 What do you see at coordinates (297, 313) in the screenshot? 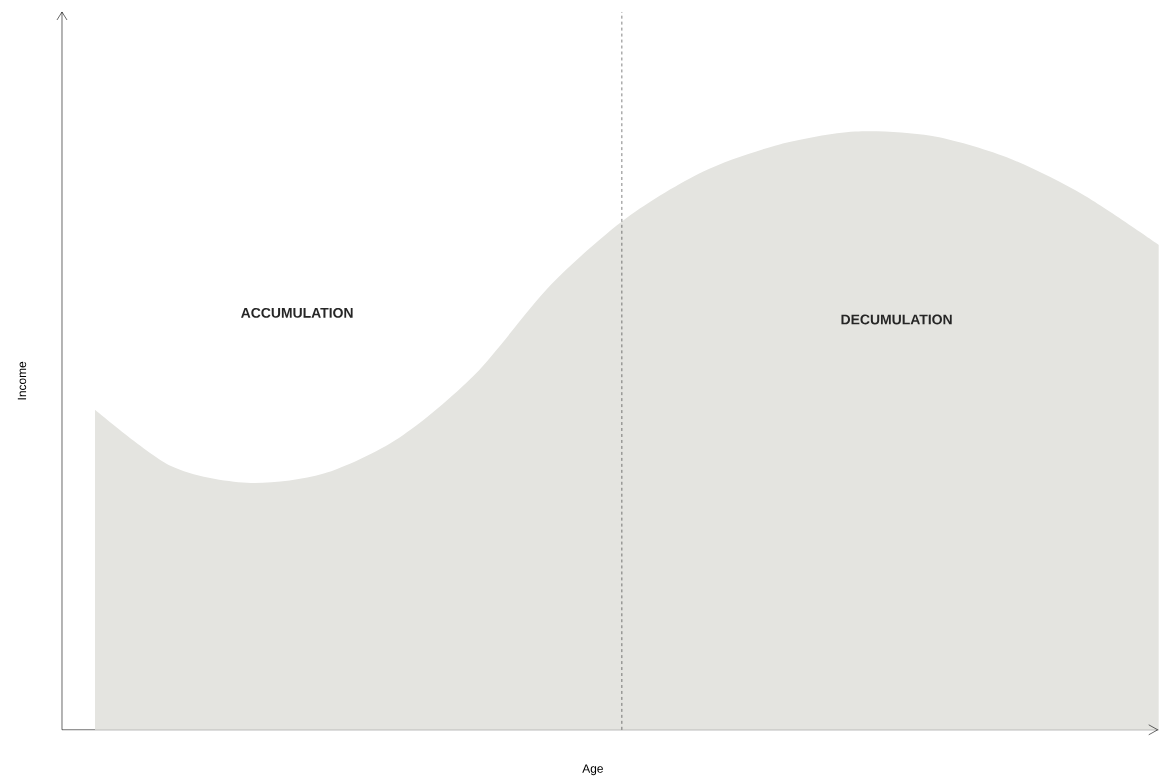
I see `annotation: ACCUMULATION` at bounding box center [297, 313].